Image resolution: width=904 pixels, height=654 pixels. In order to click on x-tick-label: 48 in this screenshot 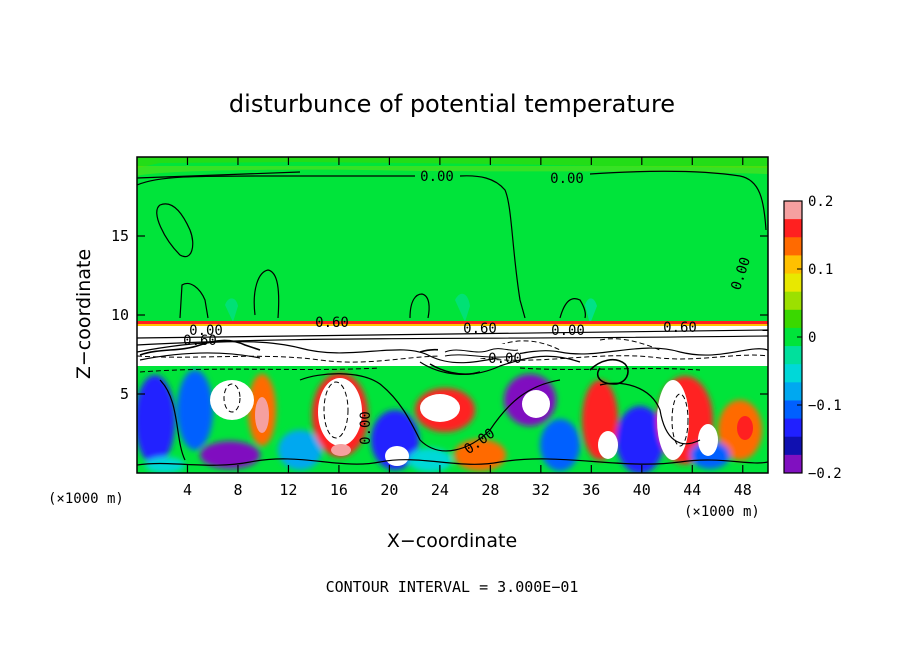, I will do `click(743, 490)`.